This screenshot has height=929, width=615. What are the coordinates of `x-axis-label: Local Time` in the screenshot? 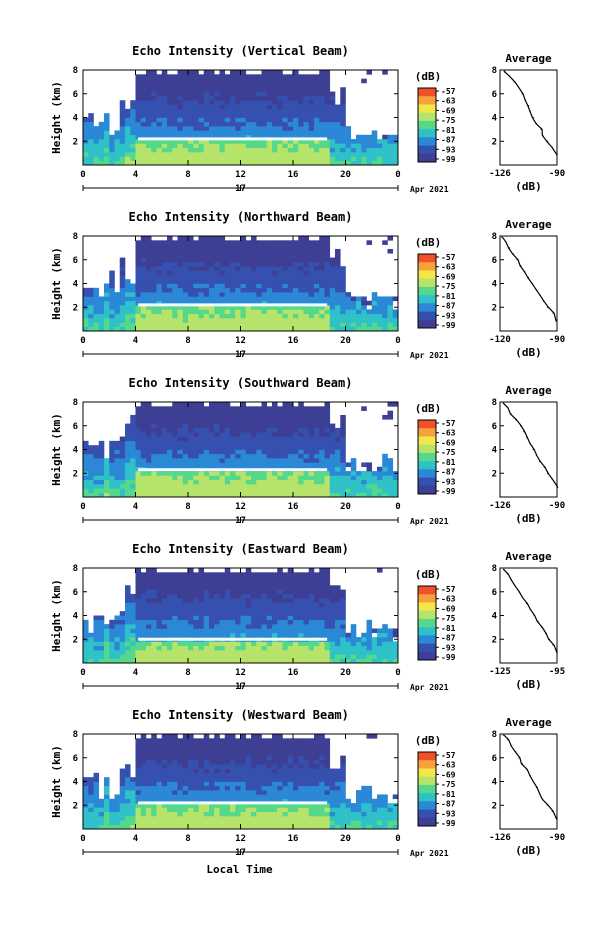 It's located at (239, 869).